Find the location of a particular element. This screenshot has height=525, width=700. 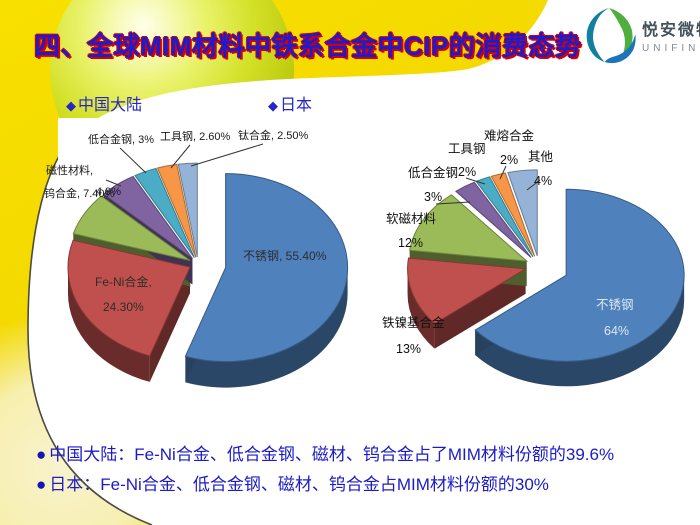

legend-item-china: ◆ 中国大陆 is located at coordinates (104, 103).